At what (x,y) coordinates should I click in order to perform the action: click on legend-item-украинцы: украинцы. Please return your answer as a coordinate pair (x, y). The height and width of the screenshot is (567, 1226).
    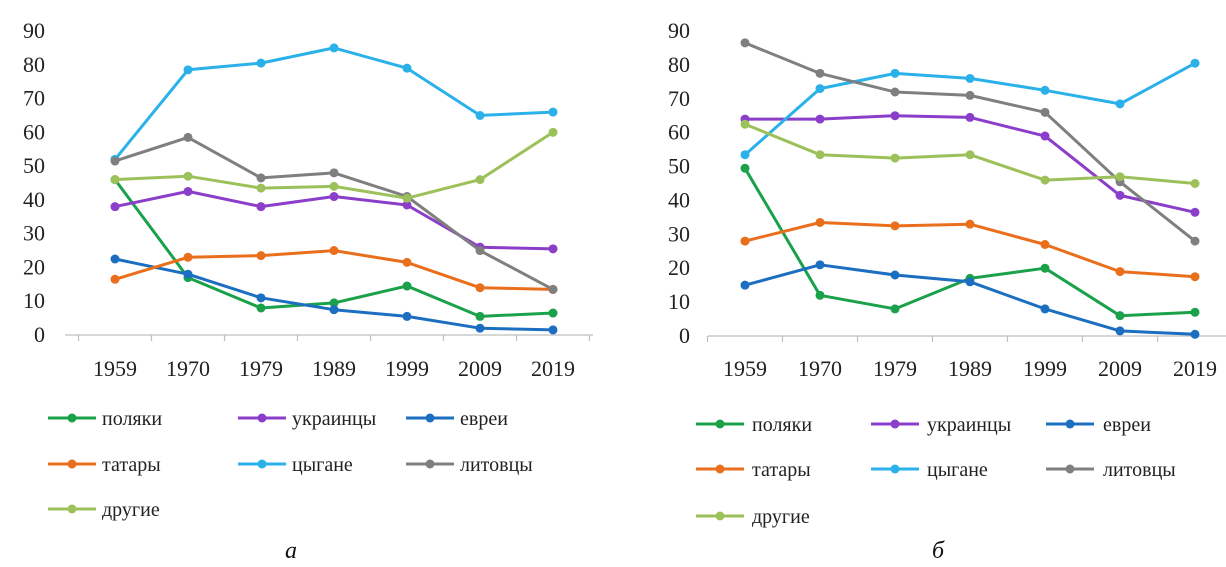
    Looking at the image, I should click on (307, 419).